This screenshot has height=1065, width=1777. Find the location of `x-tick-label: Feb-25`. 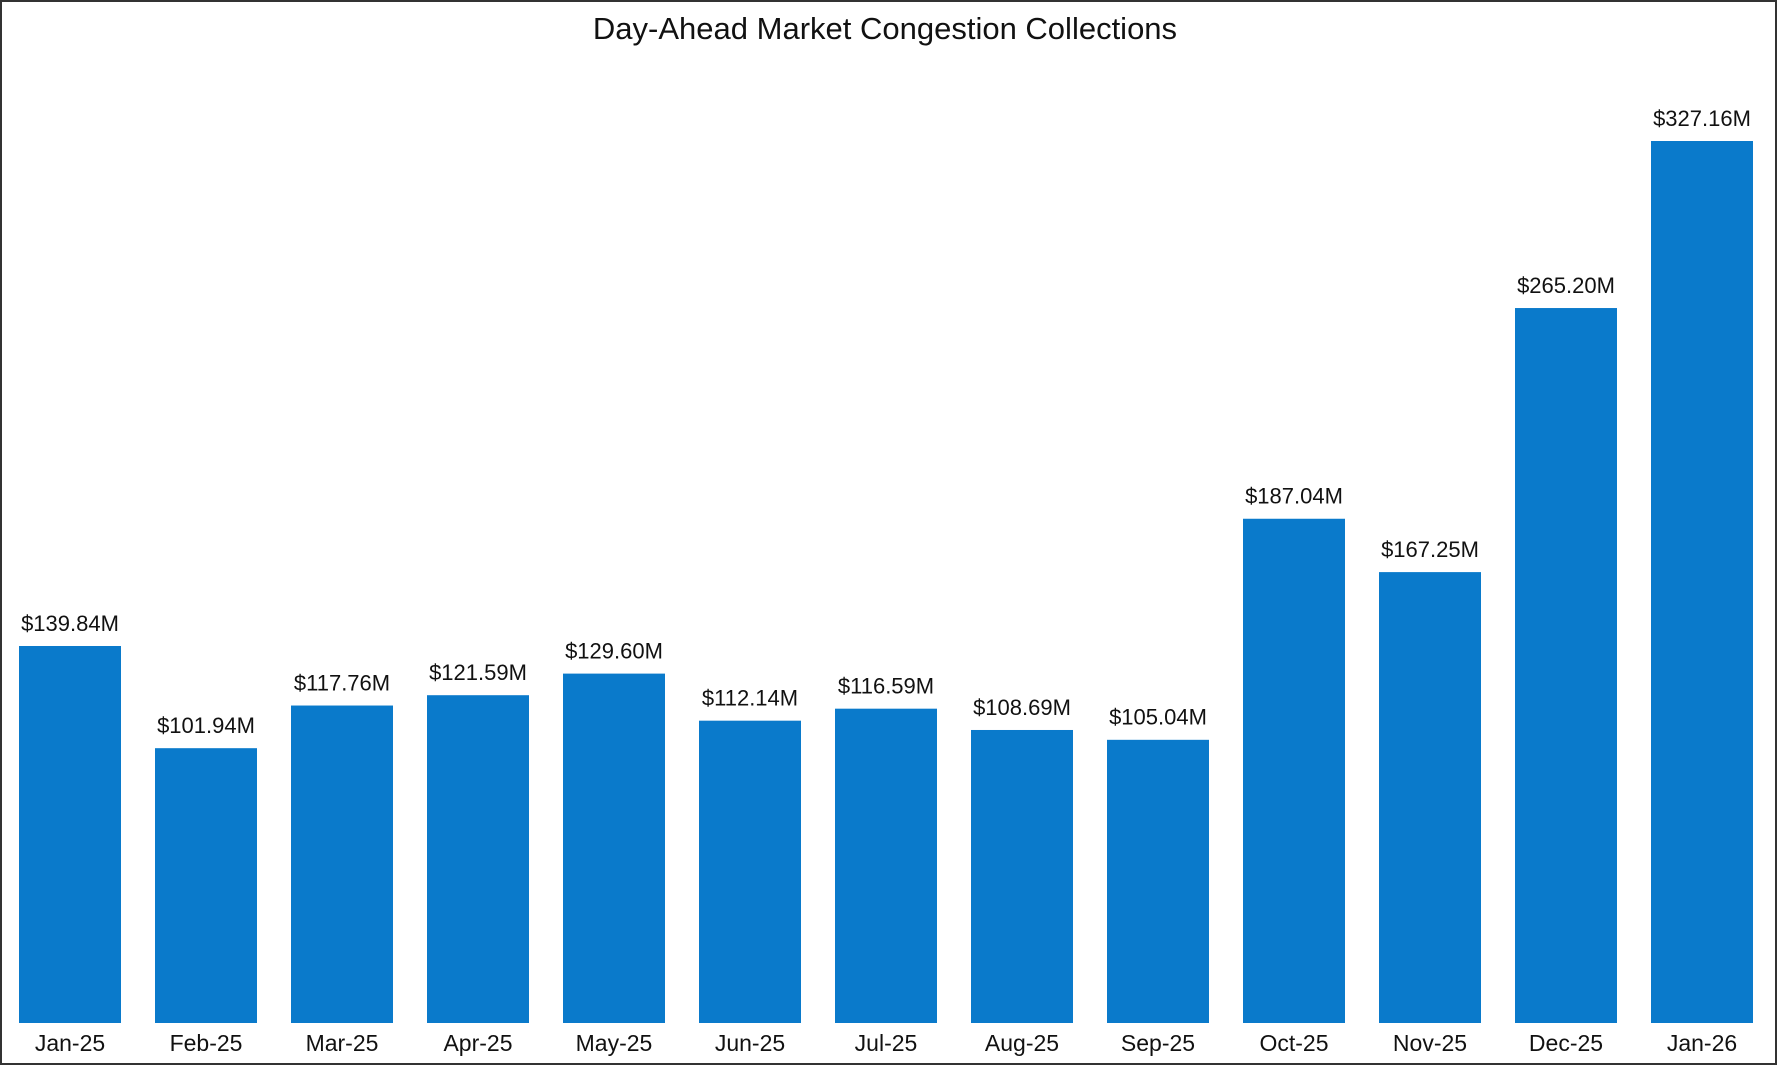

x-tick-label: Feb-25 is located at coordinates (206, 1043).